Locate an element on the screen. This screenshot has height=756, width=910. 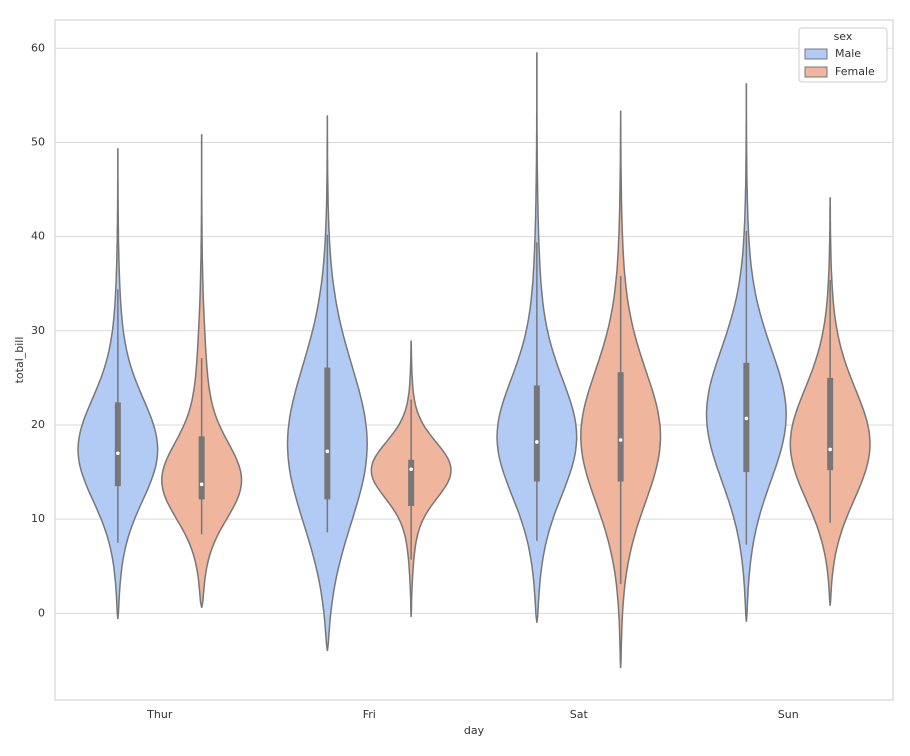
y-axis-label: total_bill is located at coordinates (19, 360).